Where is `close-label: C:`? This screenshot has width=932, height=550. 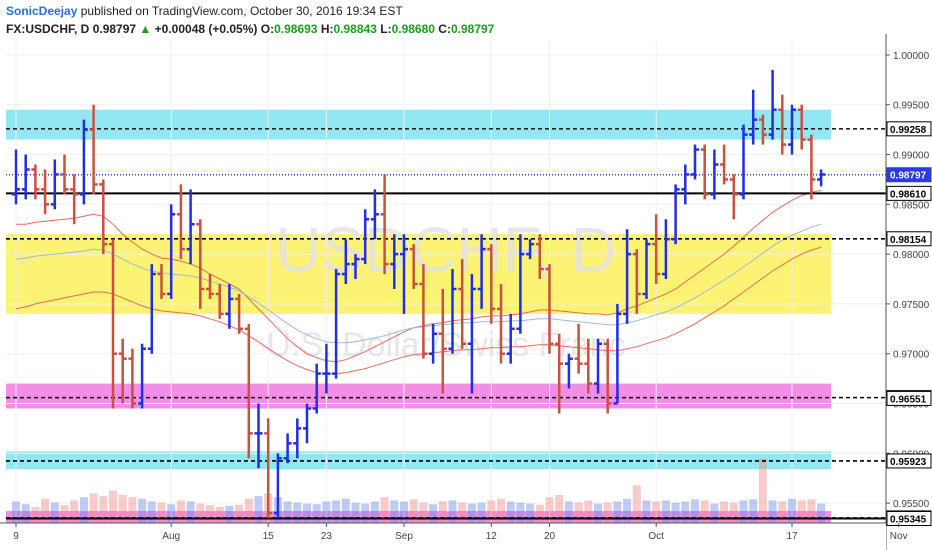
close-label: C: is located at coordinates (444, 29).